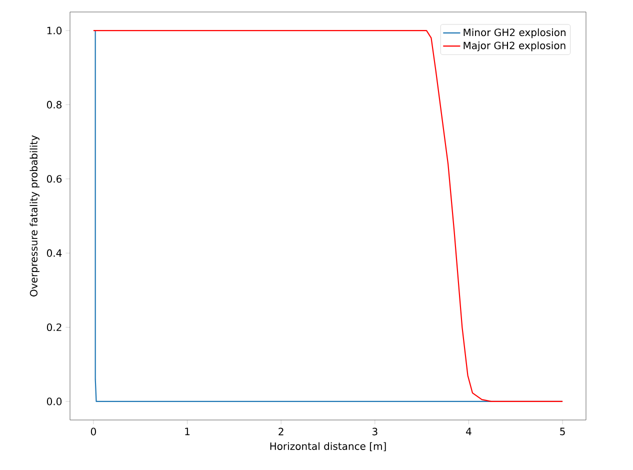 Image resolution: width=633 pixels, height=470 pixels. Describe the element at coordinates (375, 432) in the screenshot. I see `x-tick-label: 3` at that location.